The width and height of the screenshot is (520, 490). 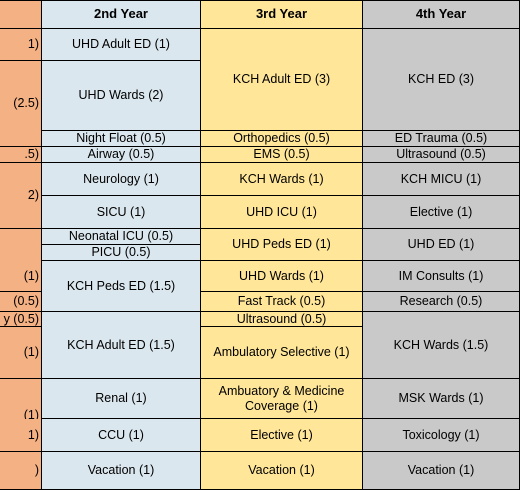 I want to click on header-year-4: 4th Year, so click(x=441, y=14).